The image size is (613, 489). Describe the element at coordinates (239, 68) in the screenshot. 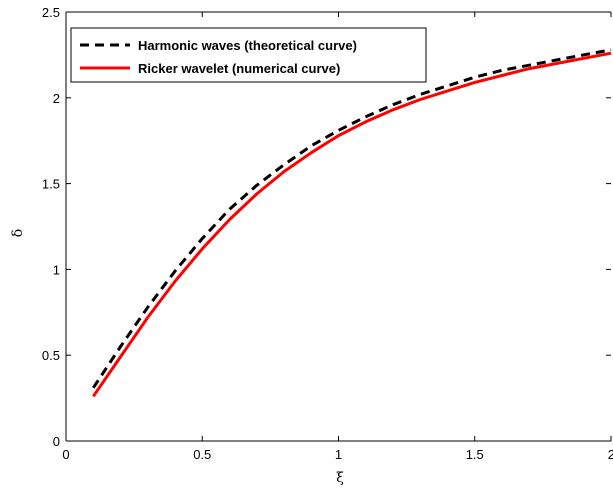

I see `legend-label-ricker: Ricker wavelet (numerical curve)` at that location.